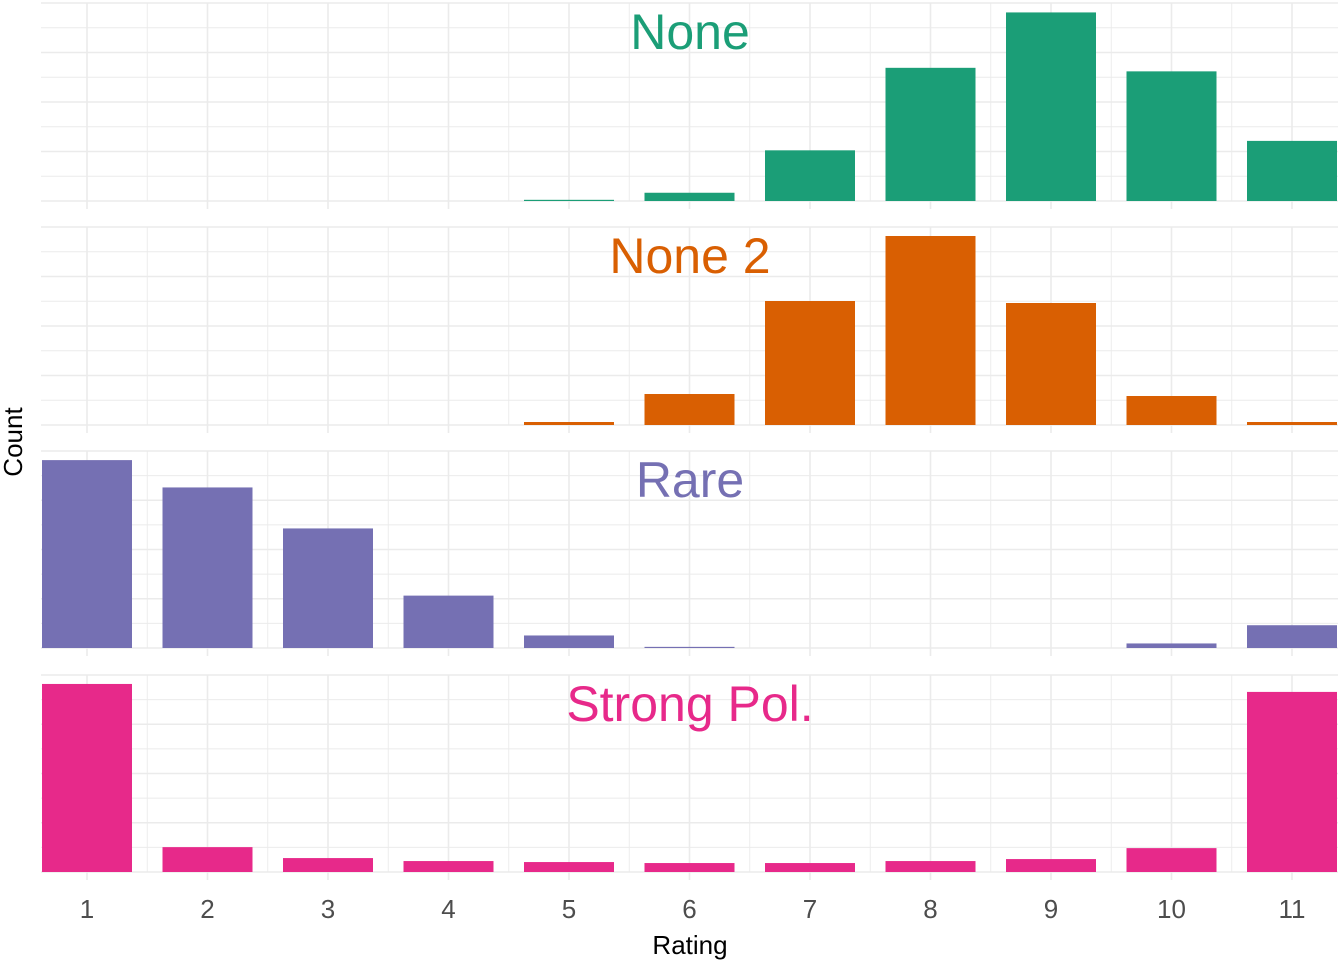  Describe the element at coordinates (328, 909) in the screenshot. I see `x-tick-label: 3` at that location.